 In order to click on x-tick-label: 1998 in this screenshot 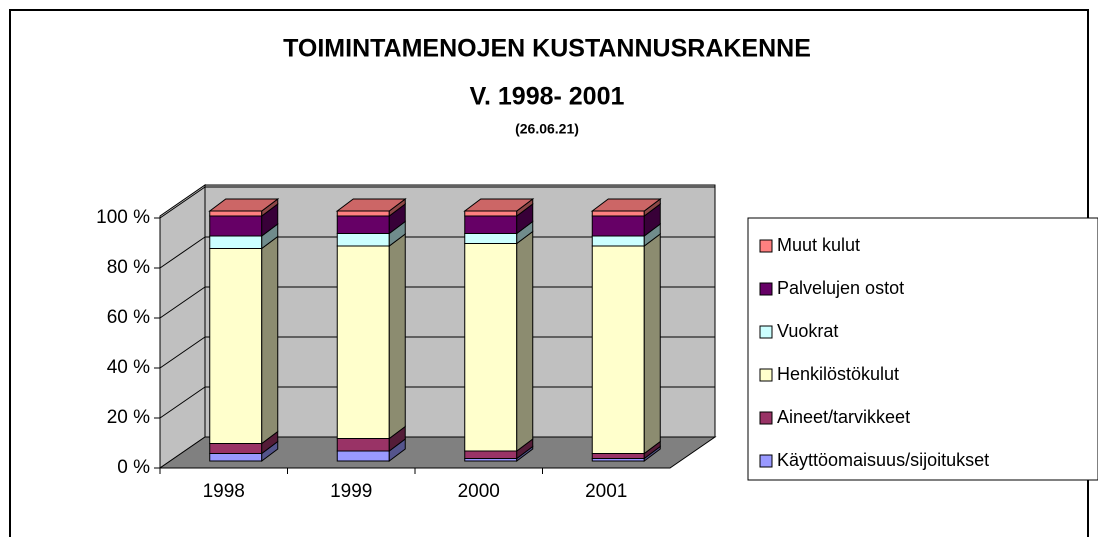, I will do `click(224, 491)`.